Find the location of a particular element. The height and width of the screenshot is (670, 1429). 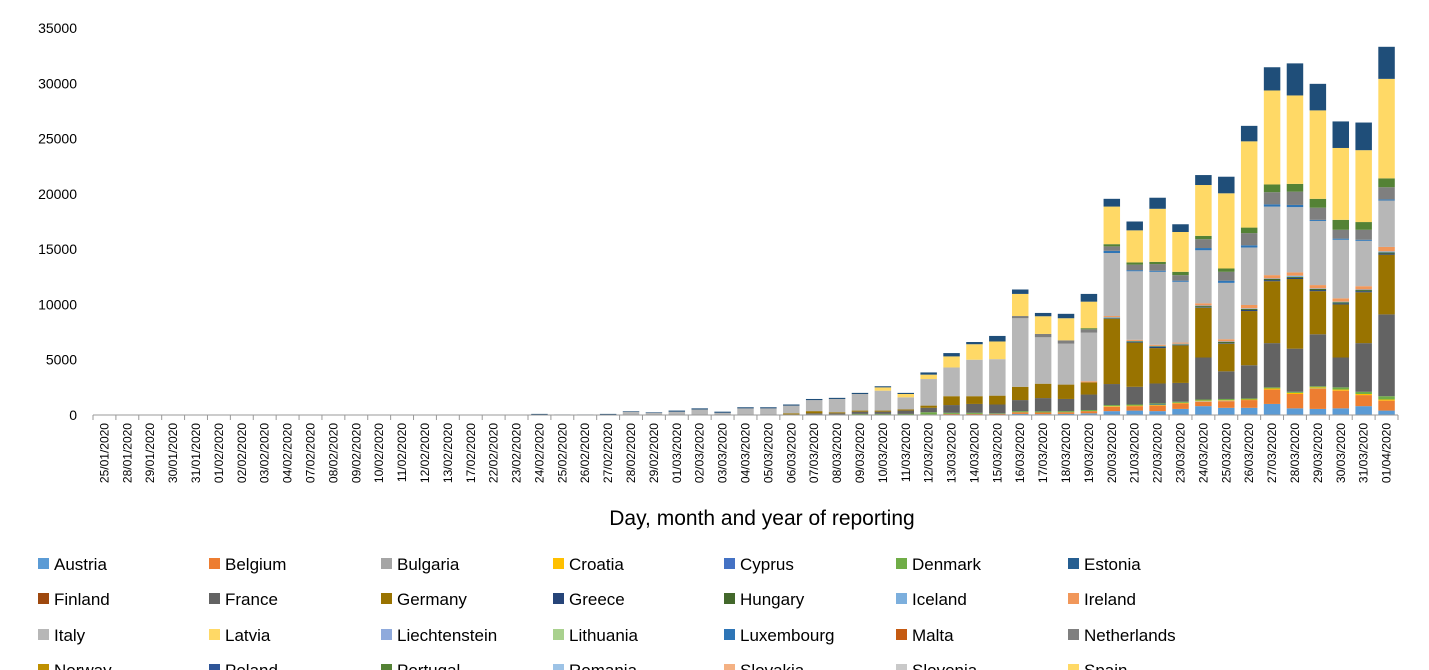

x-tick-label: 29/01/2020 is located at coordinates (150, 453).